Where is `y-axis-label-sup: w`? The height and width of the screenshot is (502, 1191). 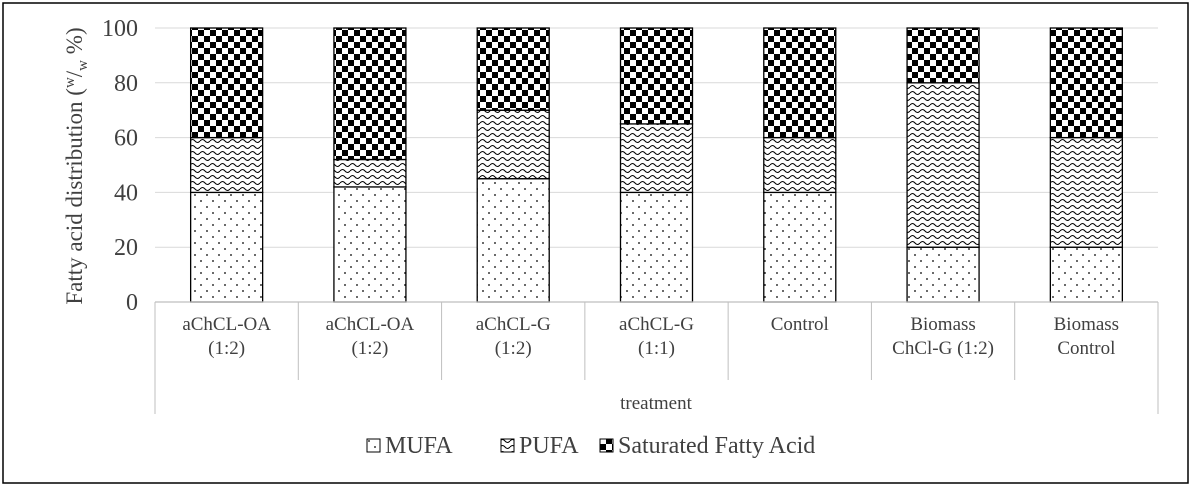 y-axis-label-sup: w is located at coordinates (70, 82).